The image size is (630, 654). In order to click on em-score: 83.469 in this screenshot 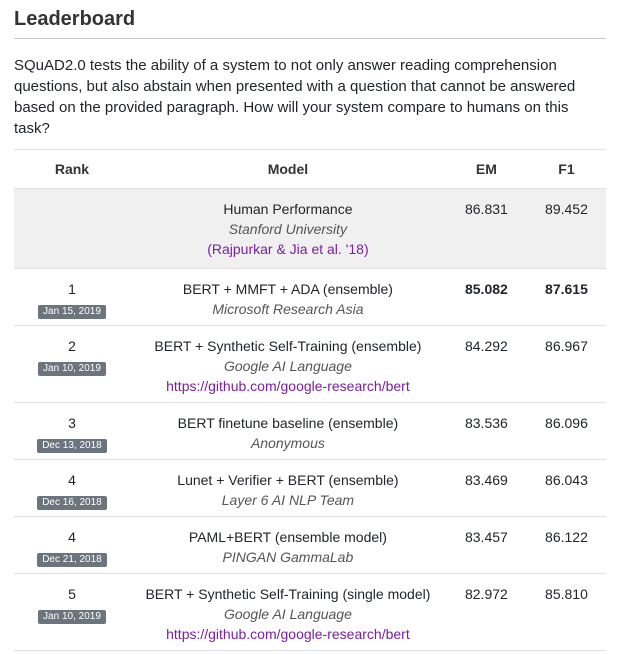, I will do `click(486, 488)`.